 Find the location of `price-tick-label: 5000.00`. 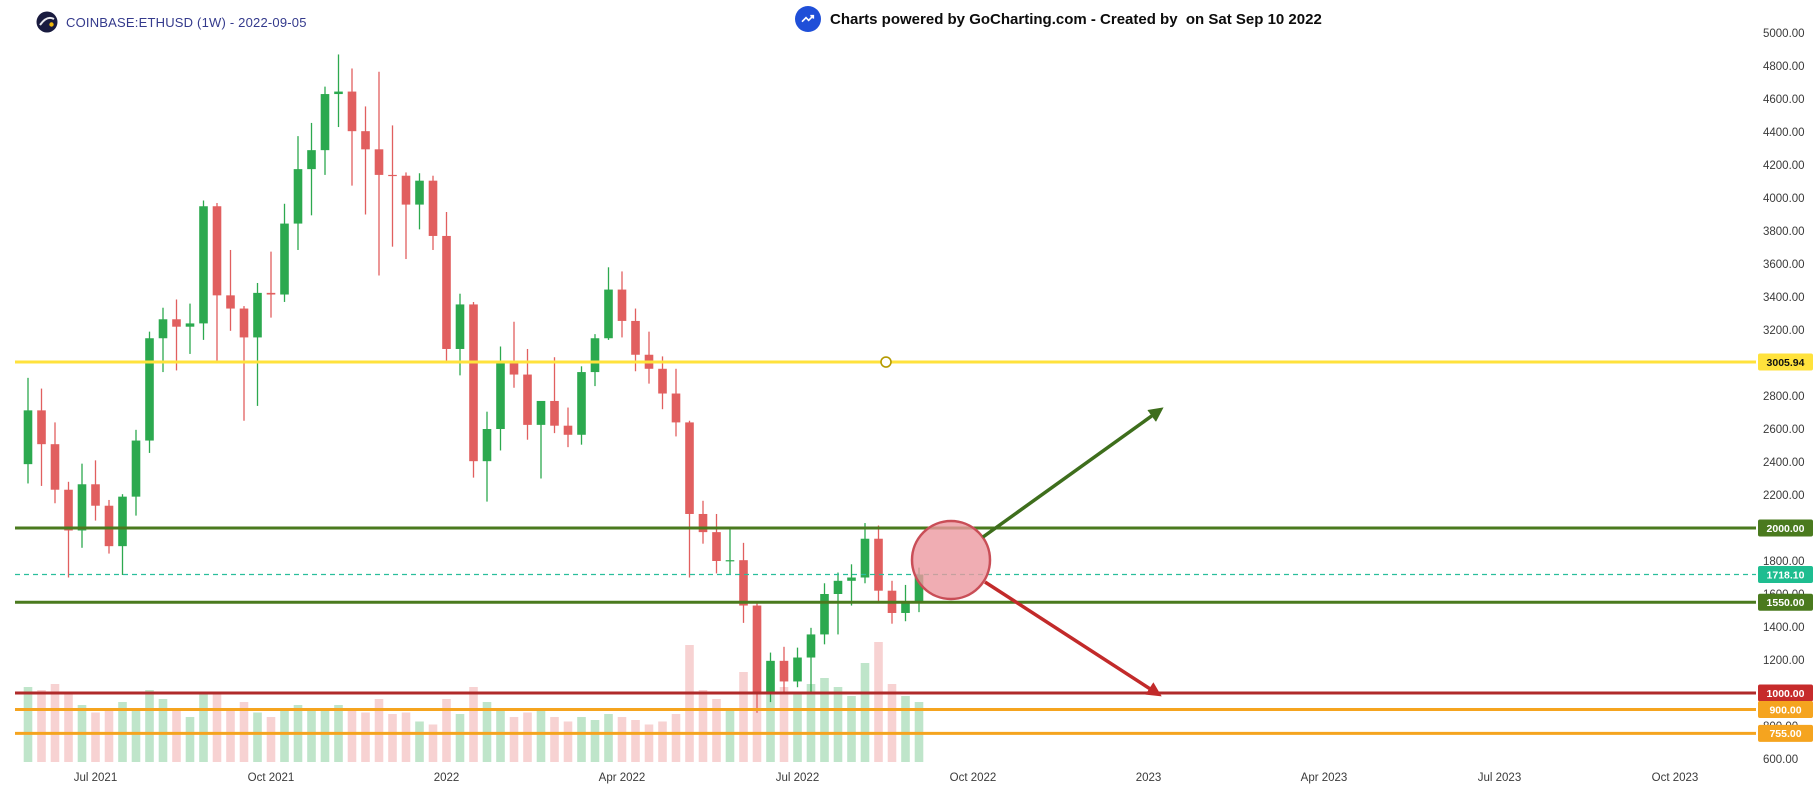

price-tick-label: 5000.00 is located at coordinates (1784, 34).